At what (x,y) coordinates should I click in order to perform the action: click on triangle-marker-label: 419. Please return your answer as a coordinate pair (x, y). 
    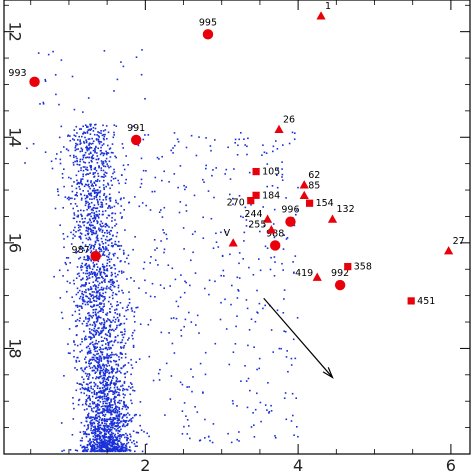
    Looking at the image, I should click on (304, 273).